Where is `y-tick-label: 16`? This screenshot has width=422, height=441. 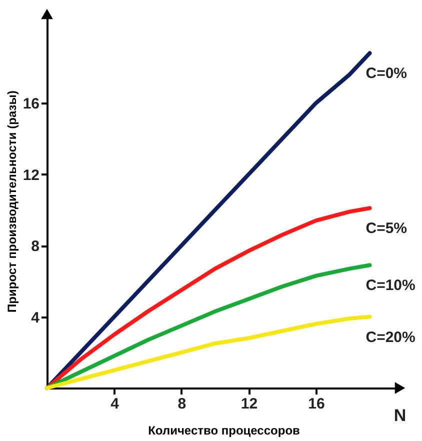
y-tick-label: 16 is located at coordinates (31, 104).